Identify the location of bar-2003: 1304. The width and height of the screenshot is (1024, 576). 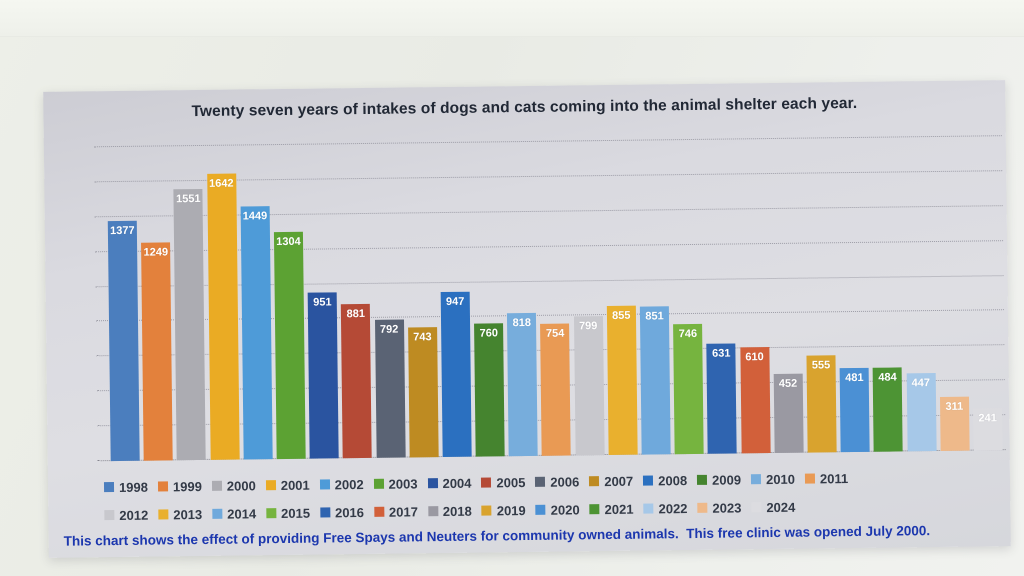
(289, 345).